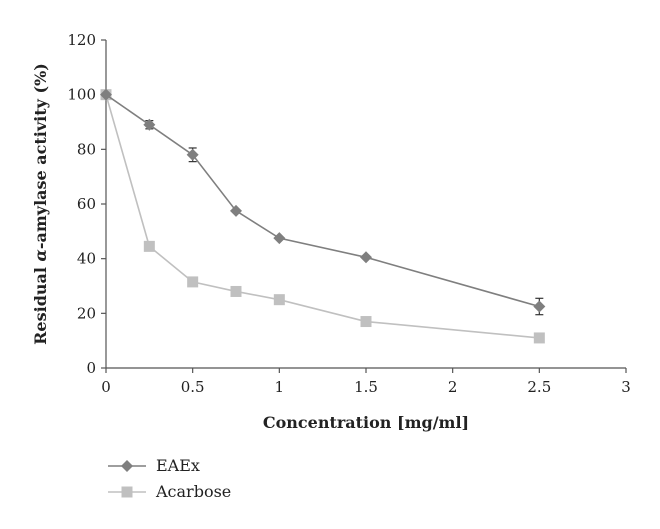 This screenshot has height=529, width=660. I want to click on y-tick-label: 20, so click(86, 313).